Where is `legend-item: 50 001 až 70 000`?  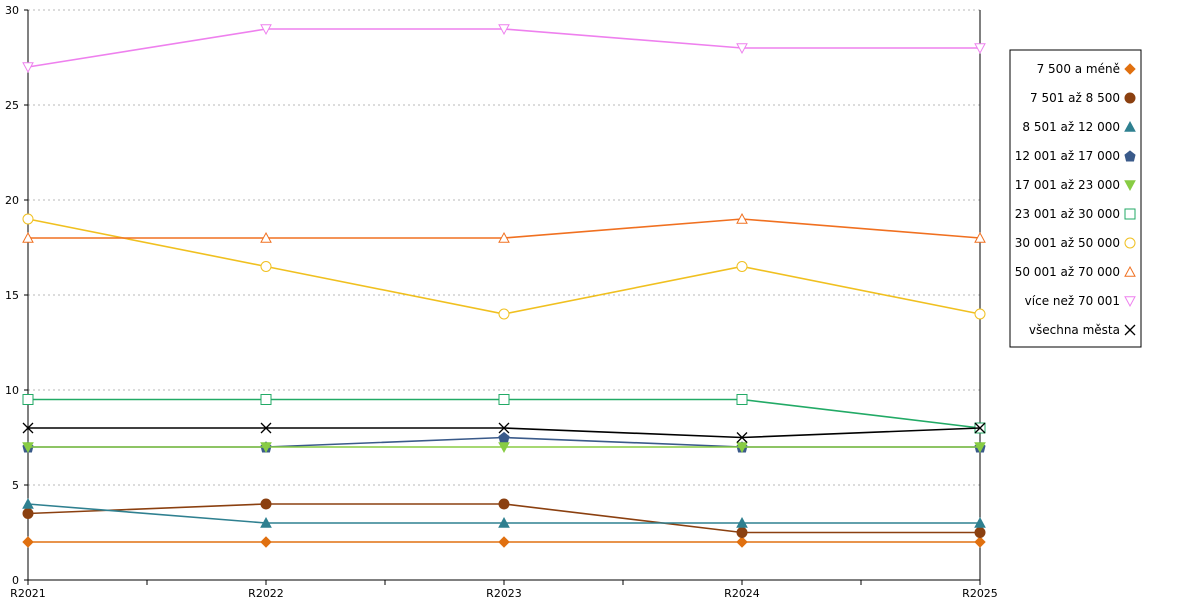 legend-item: 50 001 až 70 000 is located at coordinates (1075, 272).